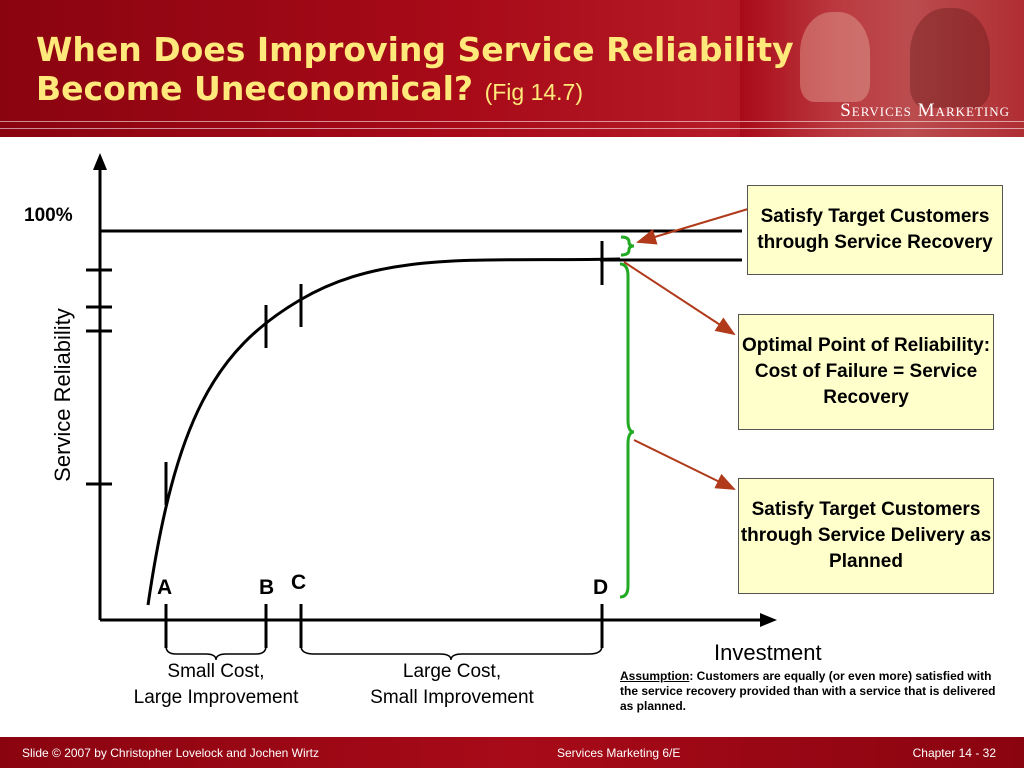 Image resolution: width=1024 pixels, height=768 pixels. I want to click on point-label-d: D, so click(601, 587).